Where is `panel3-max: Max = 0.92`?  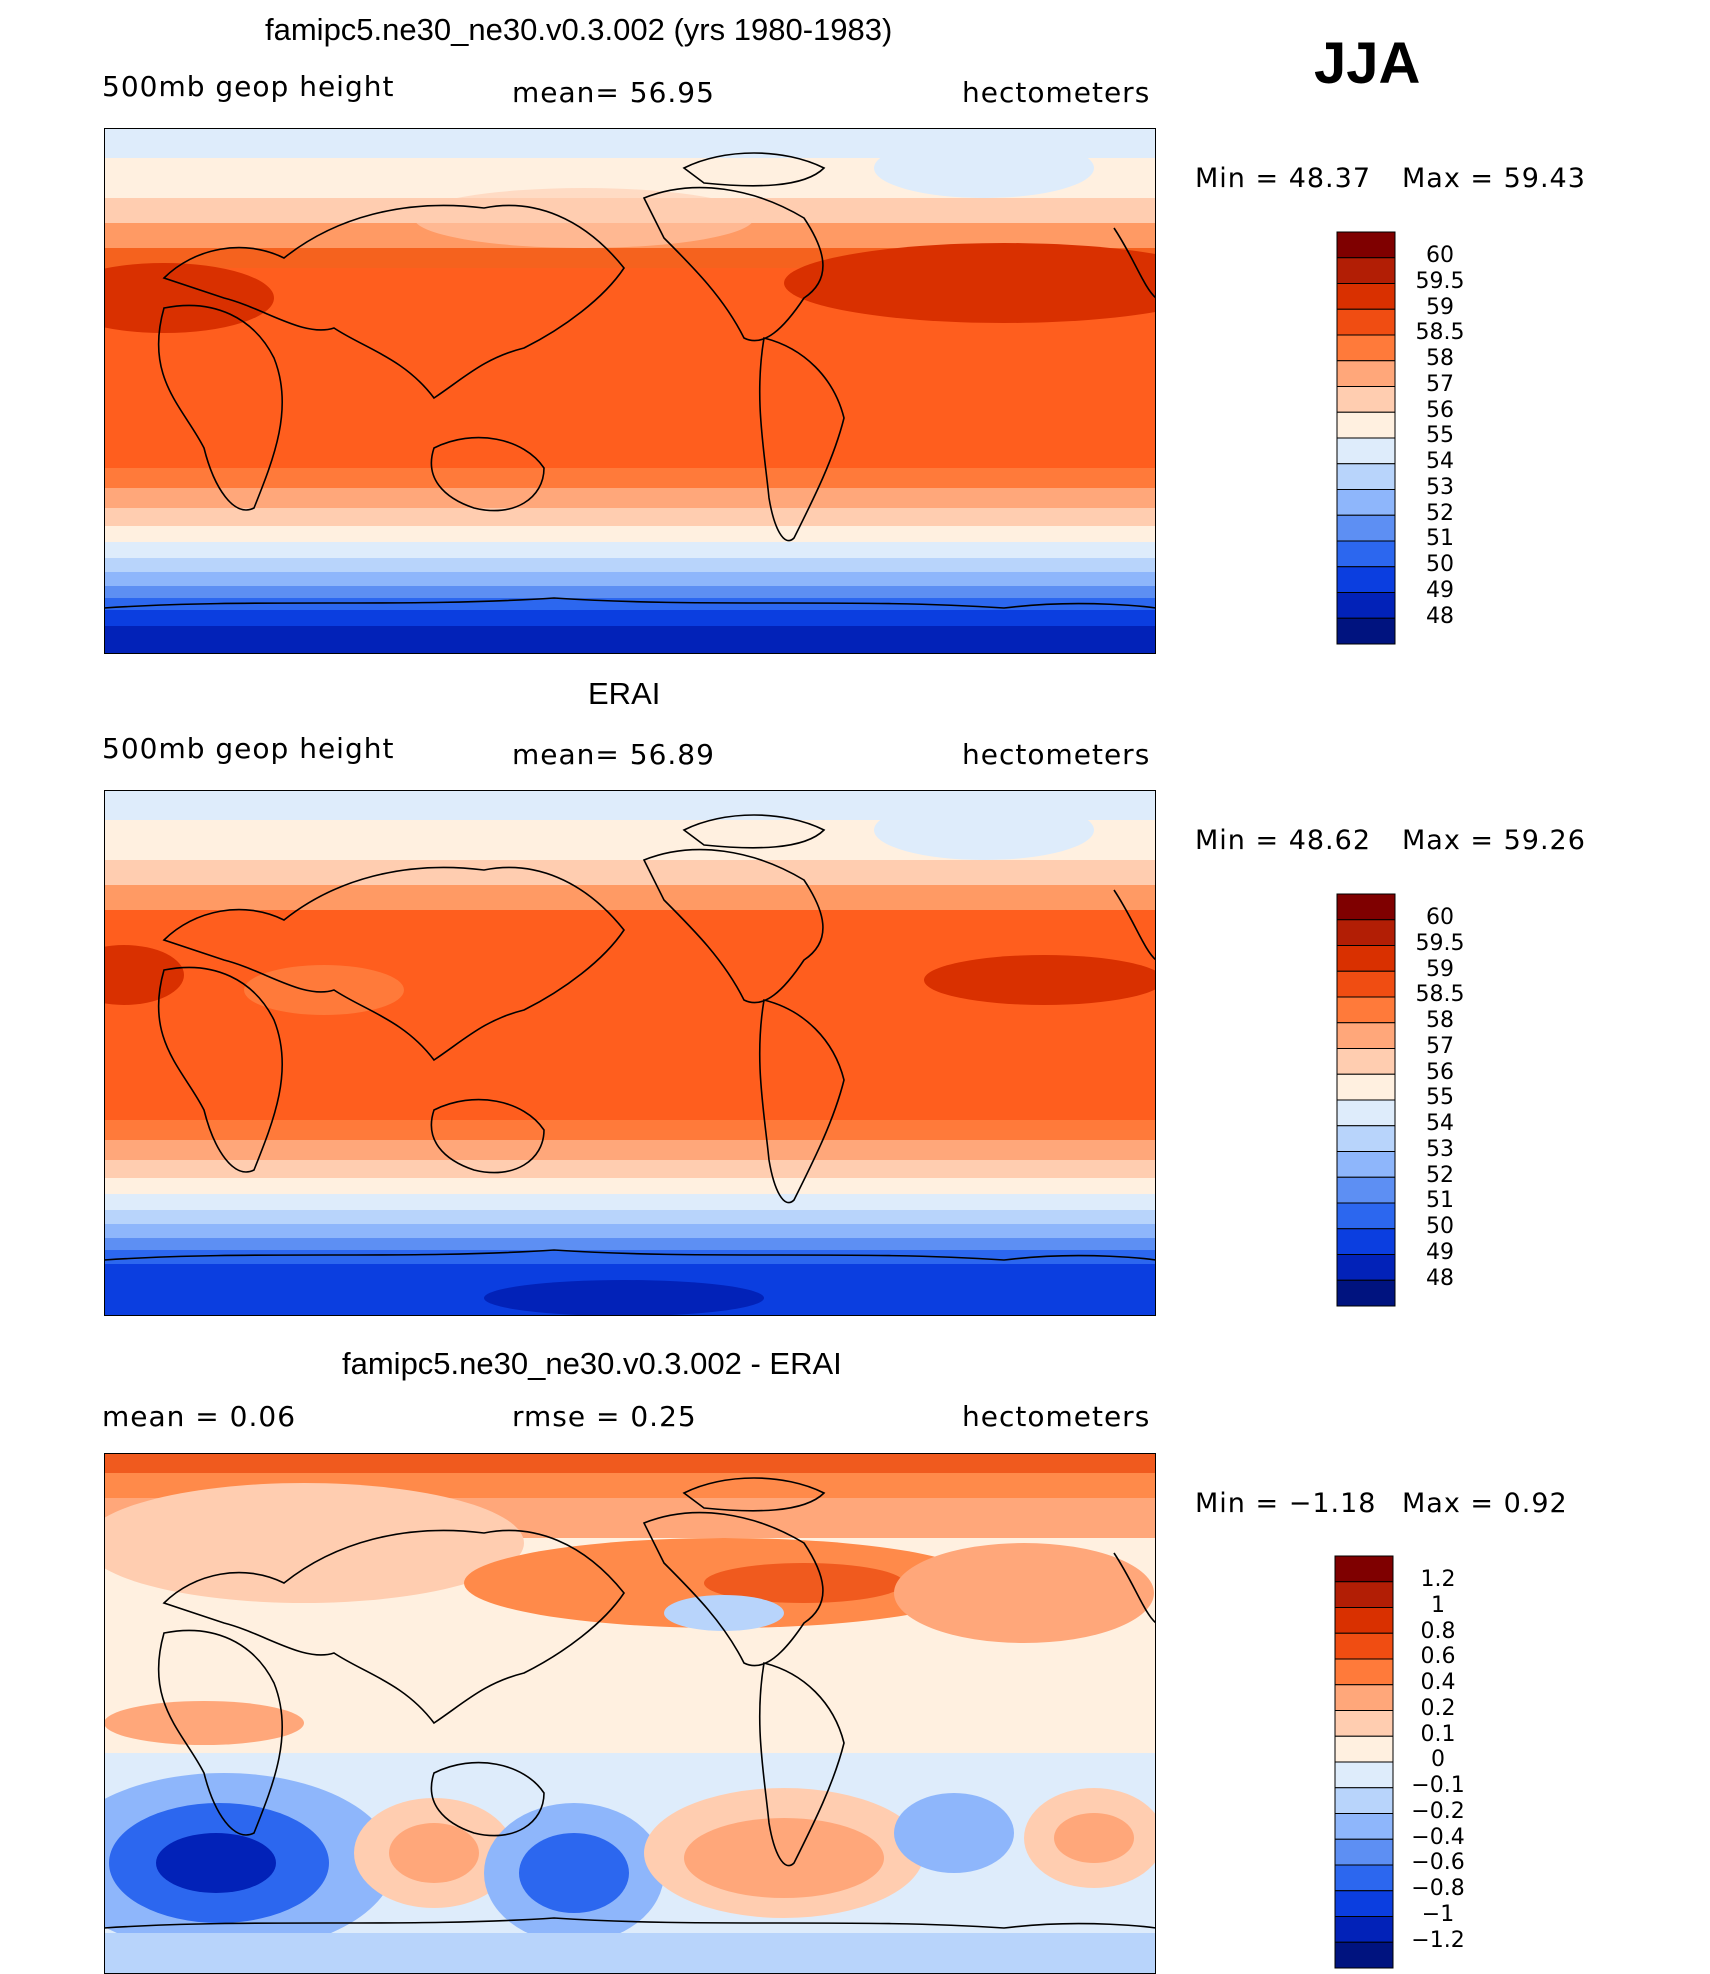 panel3-max: Max = 0.92 is located at coordinates (1485, 1503).